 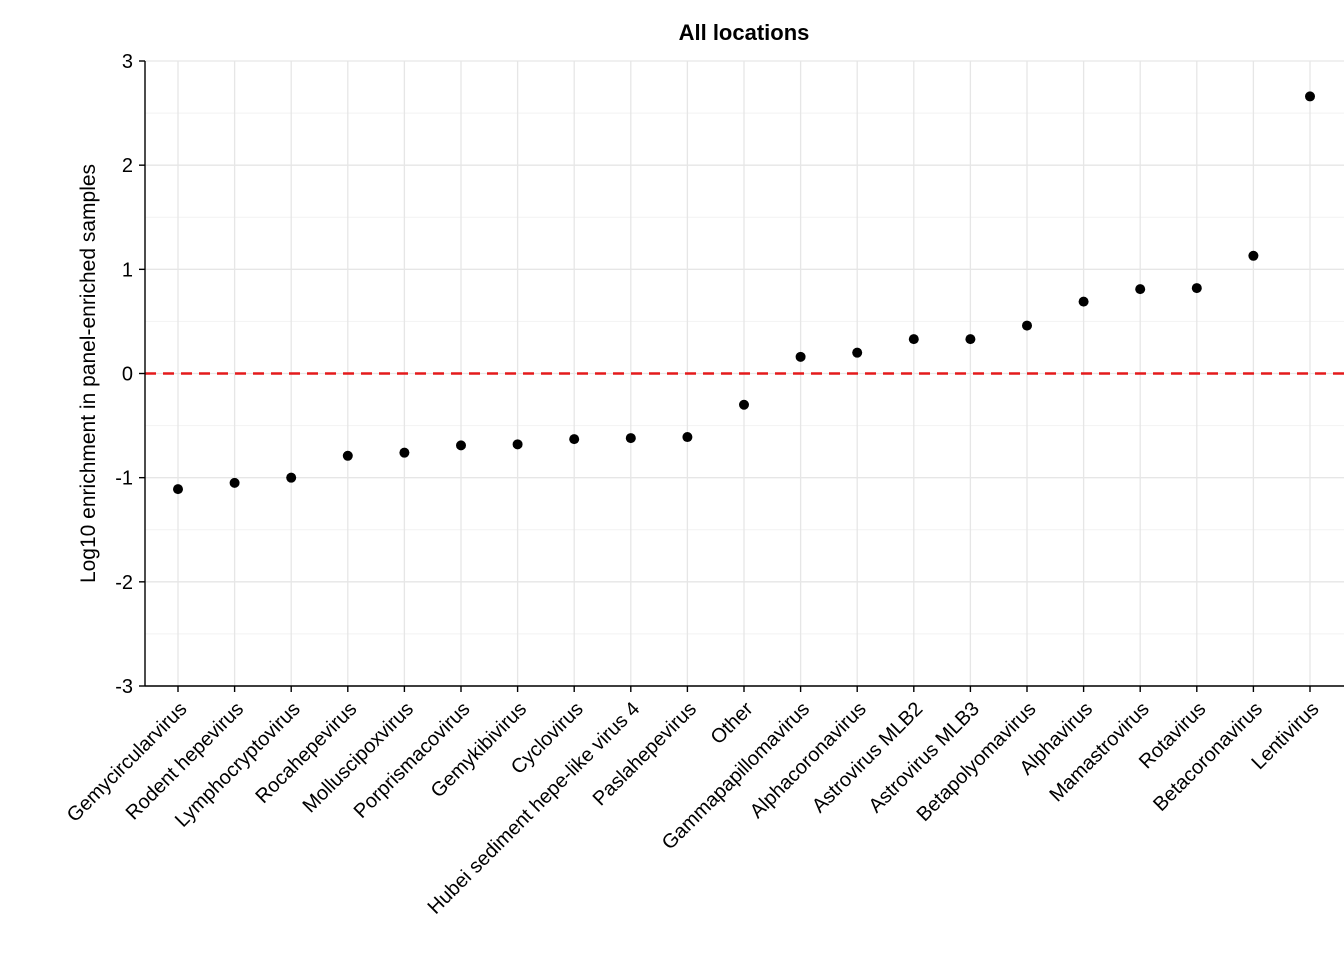 What do you see at coordinates (127, 375) in the screenshot?
I see `y-tick-label: 0` at bounding box center [127, 375].